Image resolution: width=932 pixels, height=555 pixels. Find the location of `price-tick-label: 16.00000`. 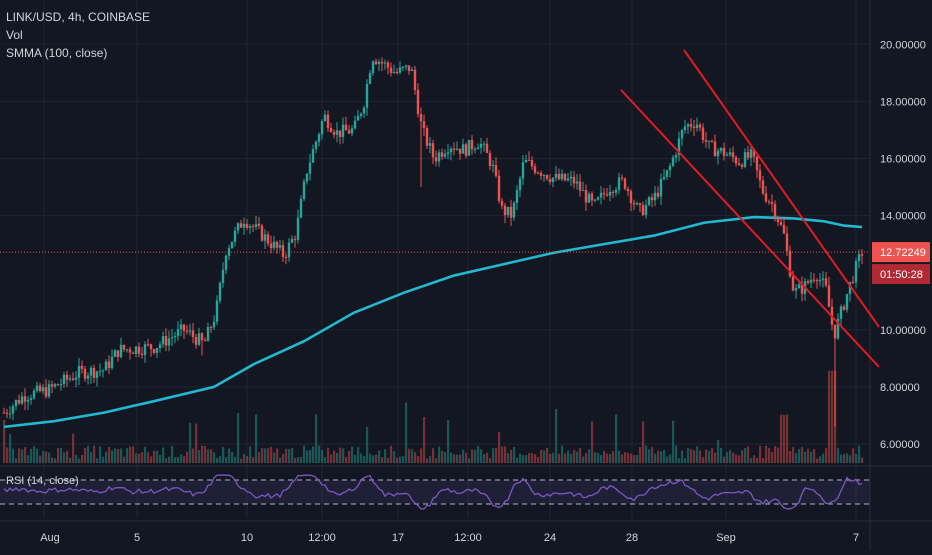

price-tick-label: 16.00000 is located at coordinates (903, 160).